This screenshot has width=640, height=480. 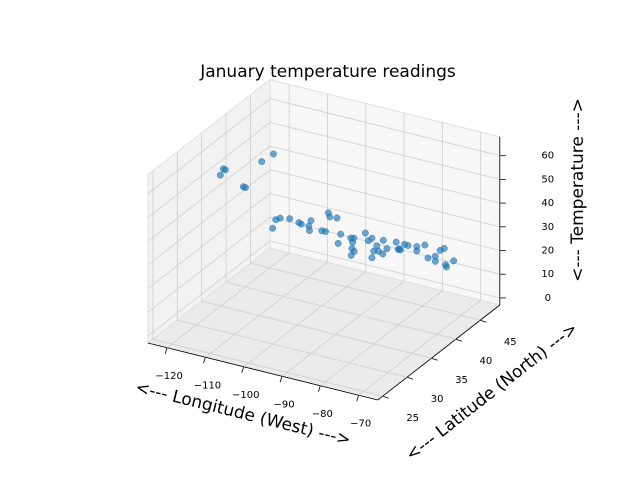 I want to click on x-tick-label: −120, so click(x=168, y=376).